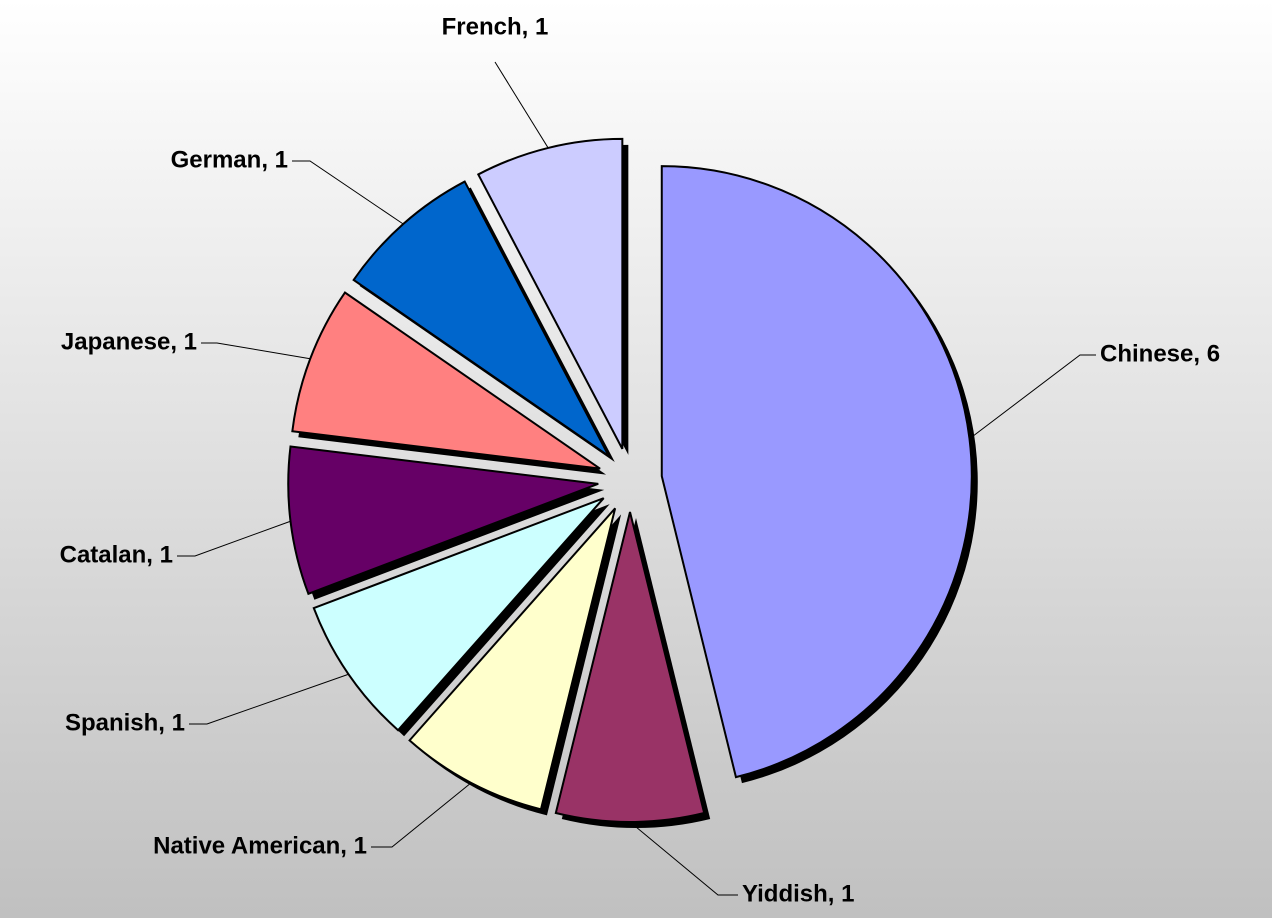  I want to click on data-label: Native American, 1, so click(260, 845).